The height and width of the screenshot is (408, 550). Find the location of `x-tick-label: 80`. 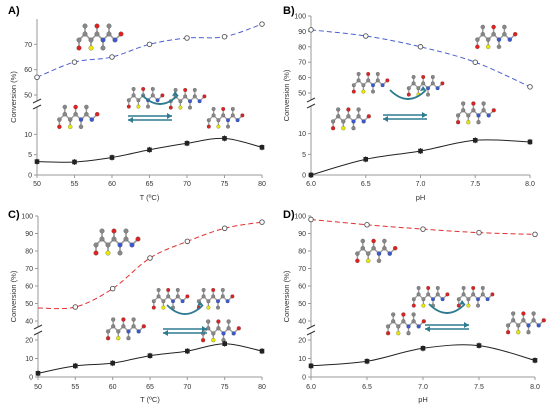

x-tick-label: 80 is located at coordinates (262, 387).